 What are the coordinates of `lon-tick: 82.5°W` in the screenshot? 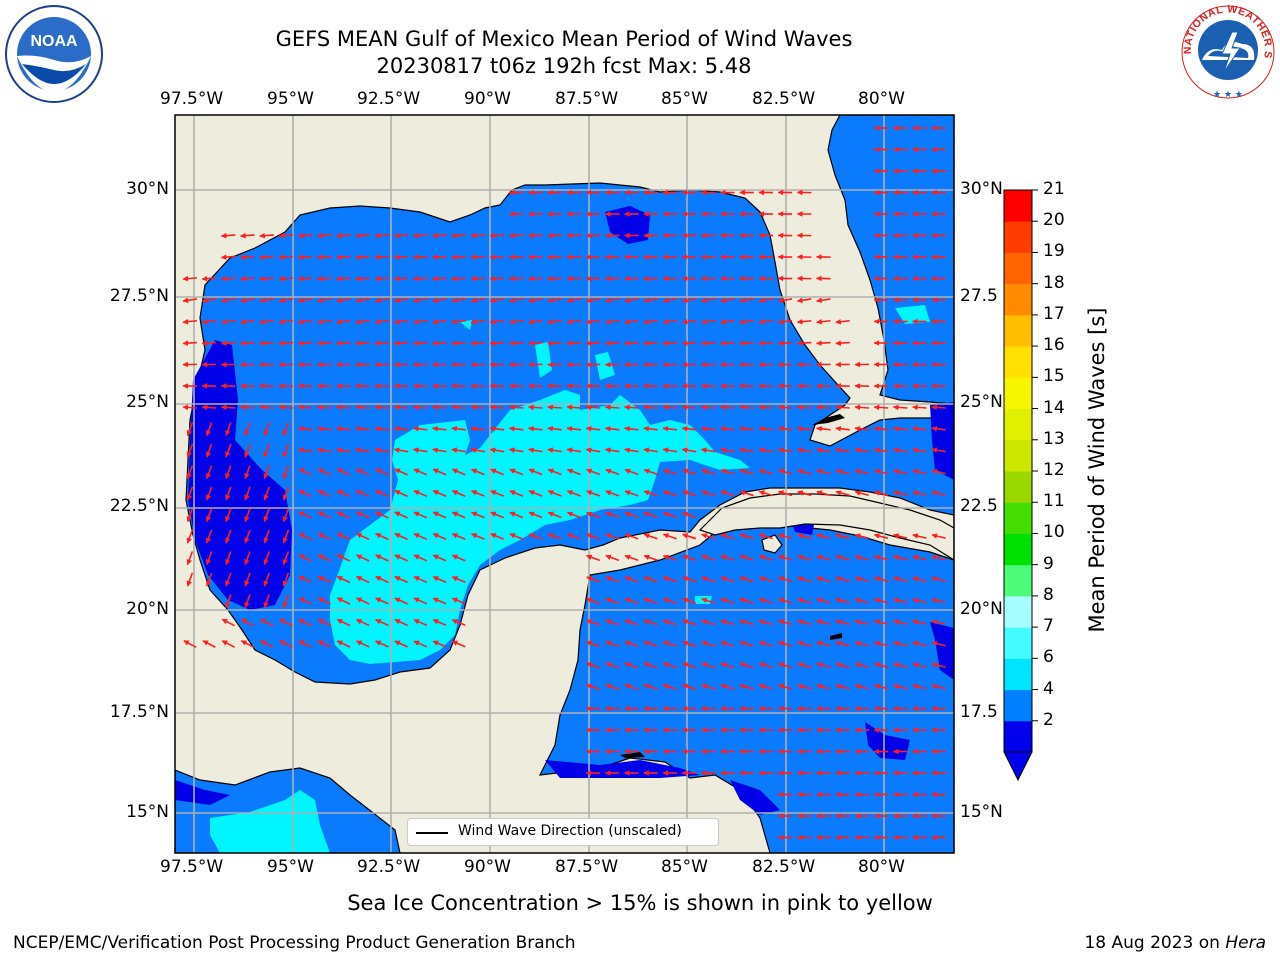 It's located at (784, 867).